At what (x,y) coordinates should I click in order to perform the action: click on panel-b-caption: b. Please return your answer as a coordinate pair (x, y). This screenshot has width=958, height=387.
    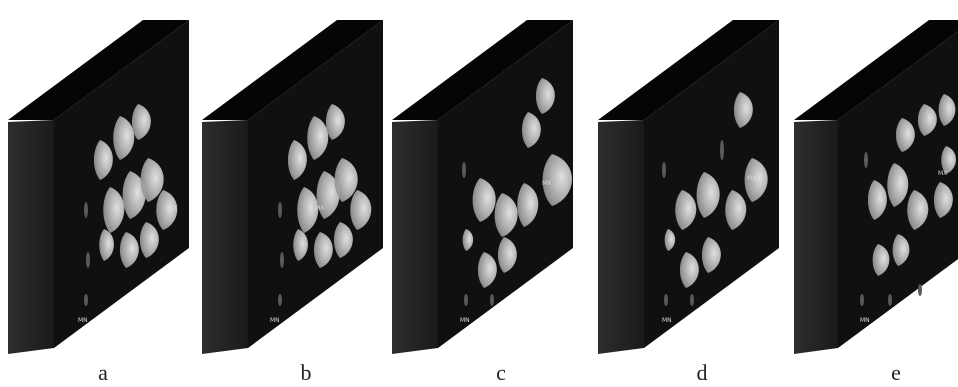
    Looking at the image, I should click on (306, 372).